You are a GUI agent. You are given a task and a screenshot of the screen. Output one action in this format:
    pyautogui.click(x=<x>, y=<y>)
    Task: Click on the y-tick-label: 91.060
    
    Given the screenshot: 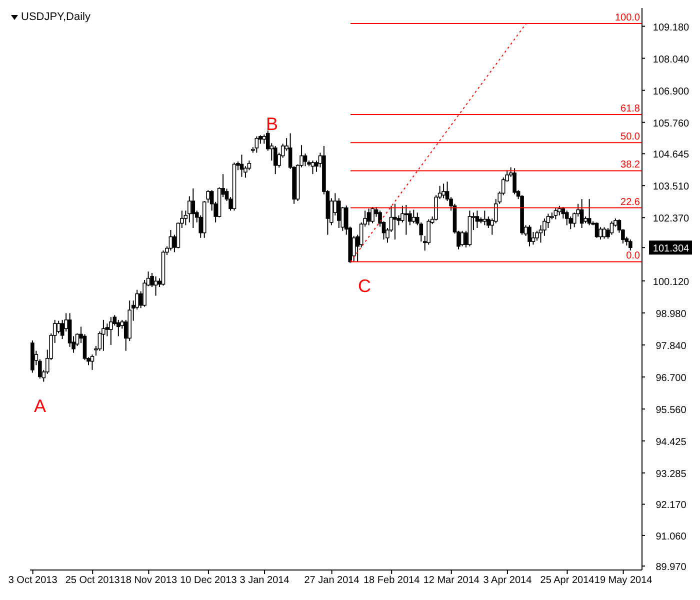 What is the action you would take?
    pyautogui.click(x=671, y=536)
    